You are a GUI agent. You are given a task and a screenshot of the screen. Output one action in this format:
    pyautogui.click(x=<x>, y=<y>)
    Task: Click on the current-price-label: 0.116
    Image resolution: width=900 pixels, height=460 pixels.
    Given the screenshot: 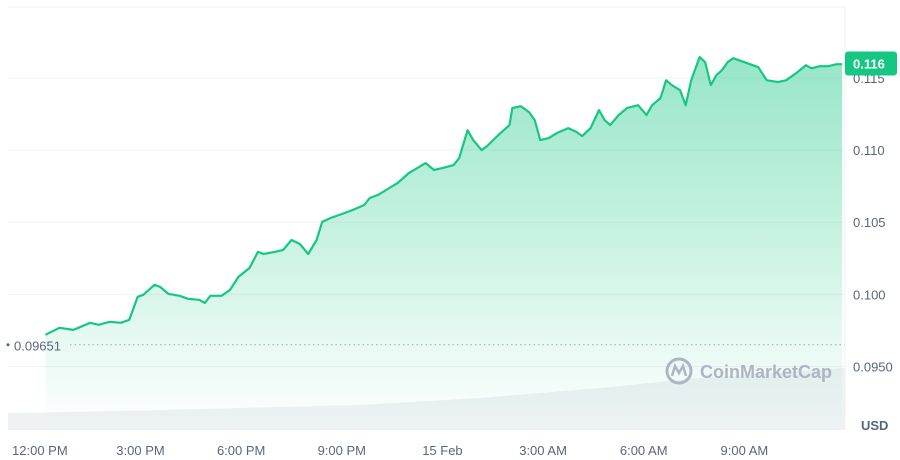 What is the action you would take?
    pyautogui.click(x=869, y=63)
    